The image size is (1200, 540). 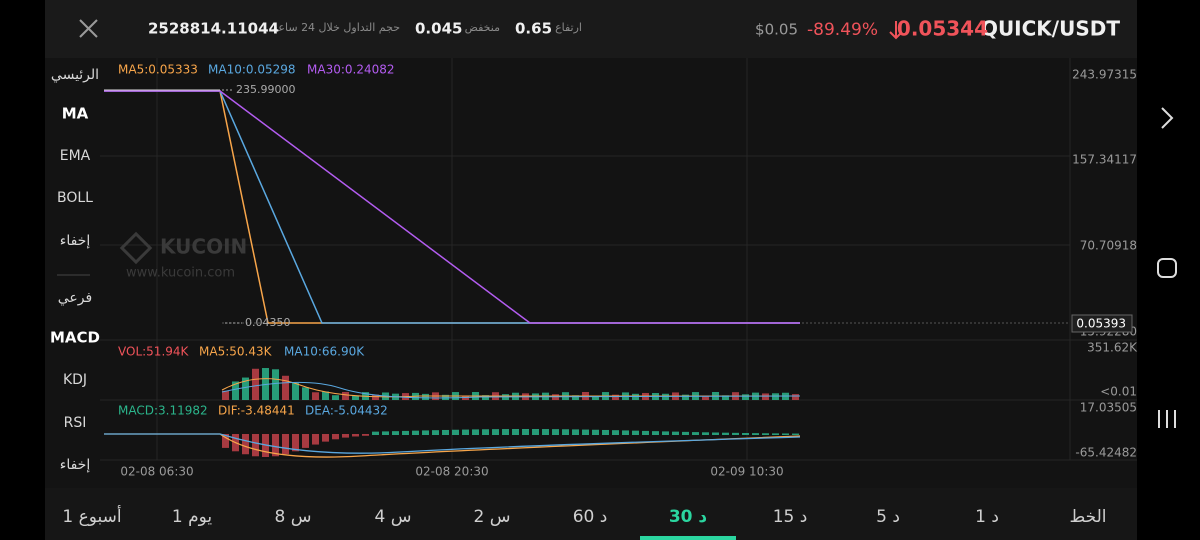 What do you see at coordinates (158, 70) in the screenshot?
I see `ma5-legend: MA5:0.05333` at bounding box center [158, 70].